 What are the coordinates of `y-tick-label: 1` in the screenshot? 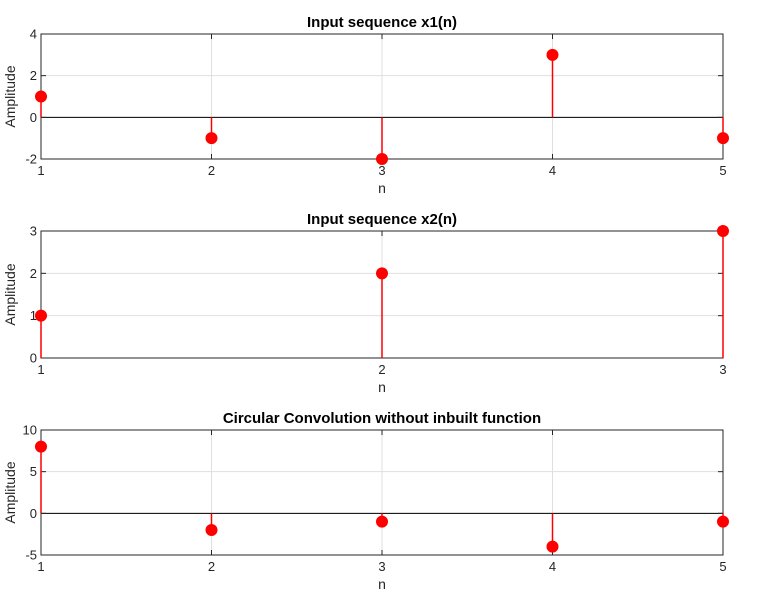 It's located at (33, 315).